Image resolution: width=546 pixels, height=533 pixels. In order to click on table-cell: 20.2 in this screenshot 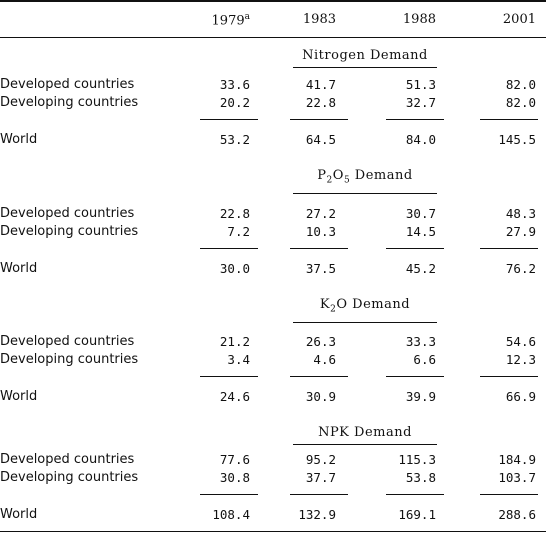, I will do `click(234, 102)`.